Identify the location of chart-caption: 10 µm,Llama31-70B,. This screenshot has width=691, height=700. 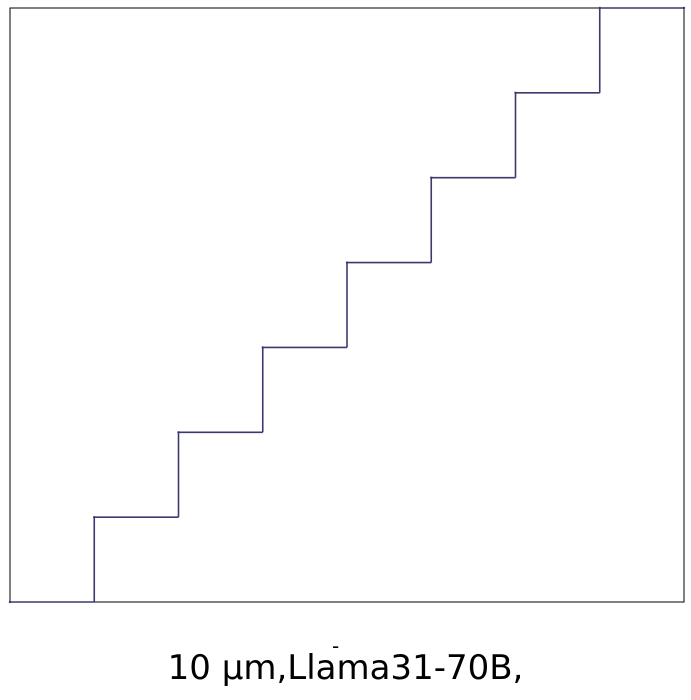
(345, 668).